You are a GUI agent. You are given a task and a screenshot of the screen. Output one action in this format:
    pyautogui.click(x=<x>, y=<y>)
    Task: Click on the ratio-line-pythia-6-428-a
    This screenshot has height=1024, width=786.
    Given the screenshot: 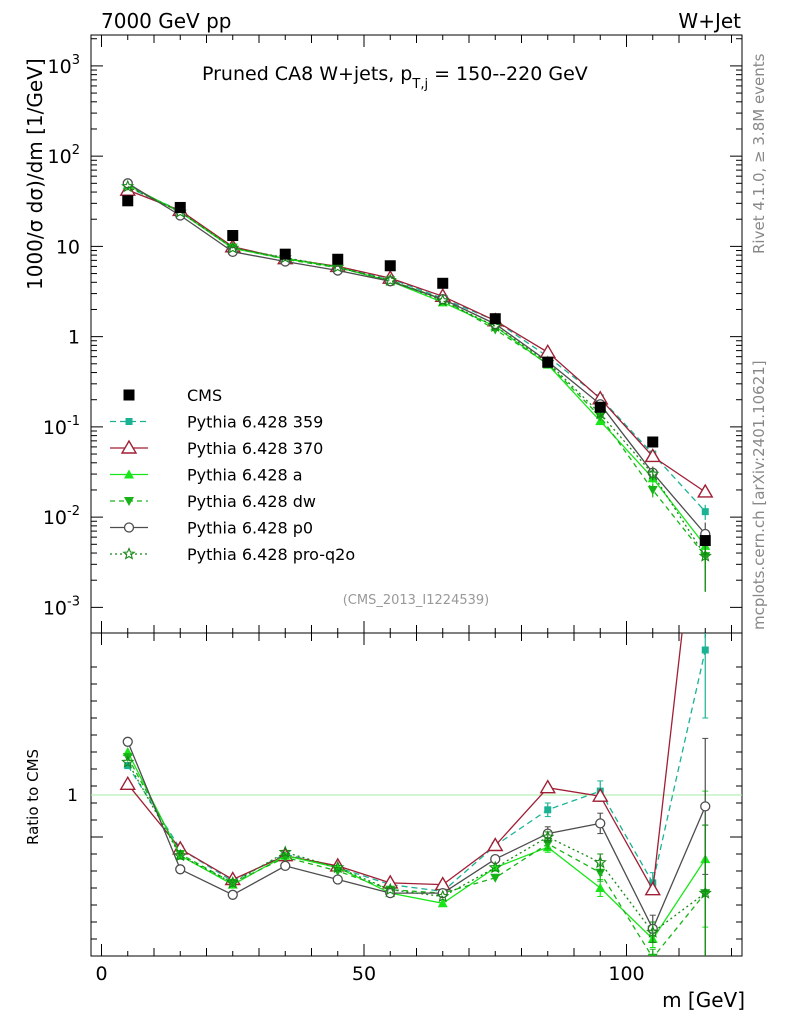 What is the action you would take?
    pyautogui.click(x=416, y=846)
    